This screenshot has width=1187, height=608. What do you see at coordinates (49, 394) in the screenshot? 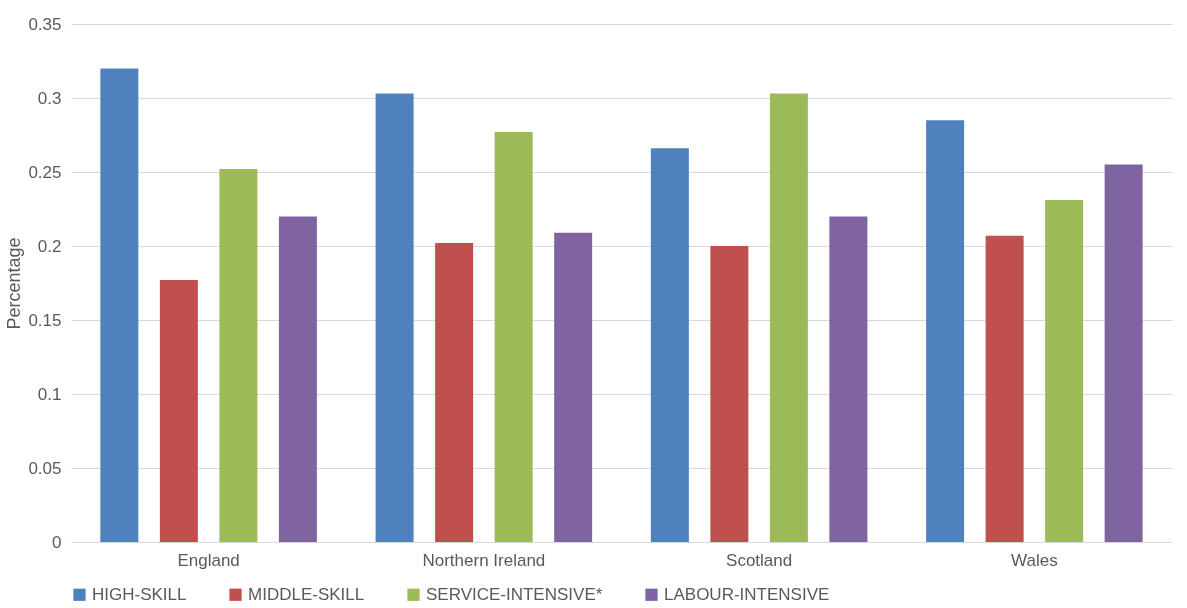
I see `y-tick-label: 0.1` at bounding box center [49, 394].